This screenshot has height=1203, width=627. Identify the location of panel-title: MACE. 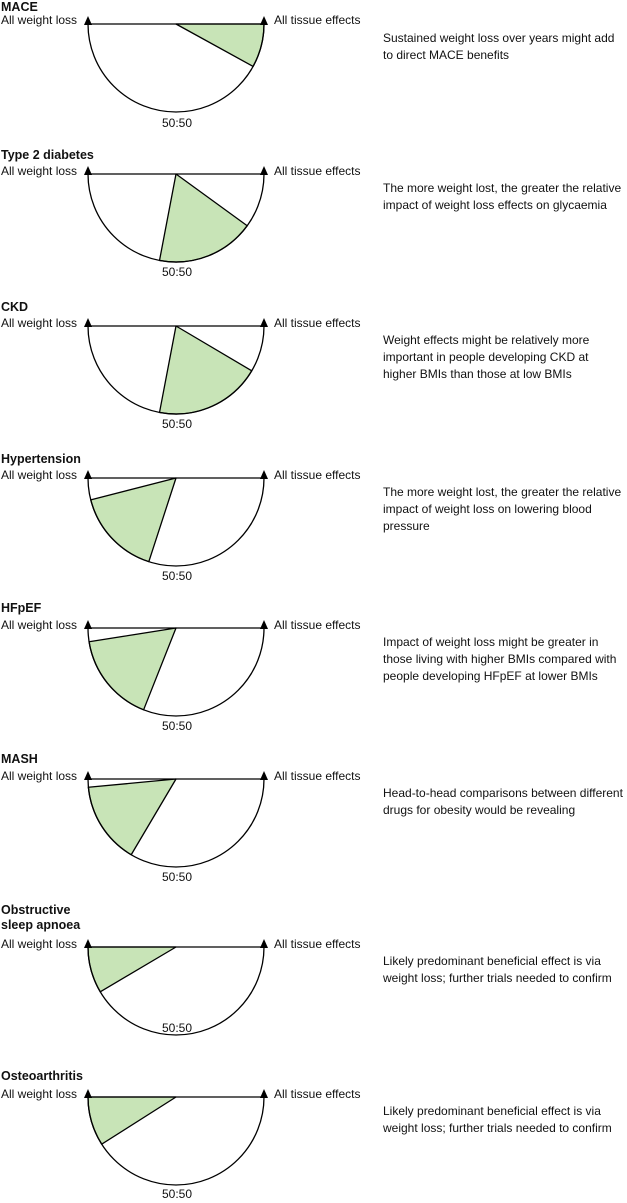
(19, 7).